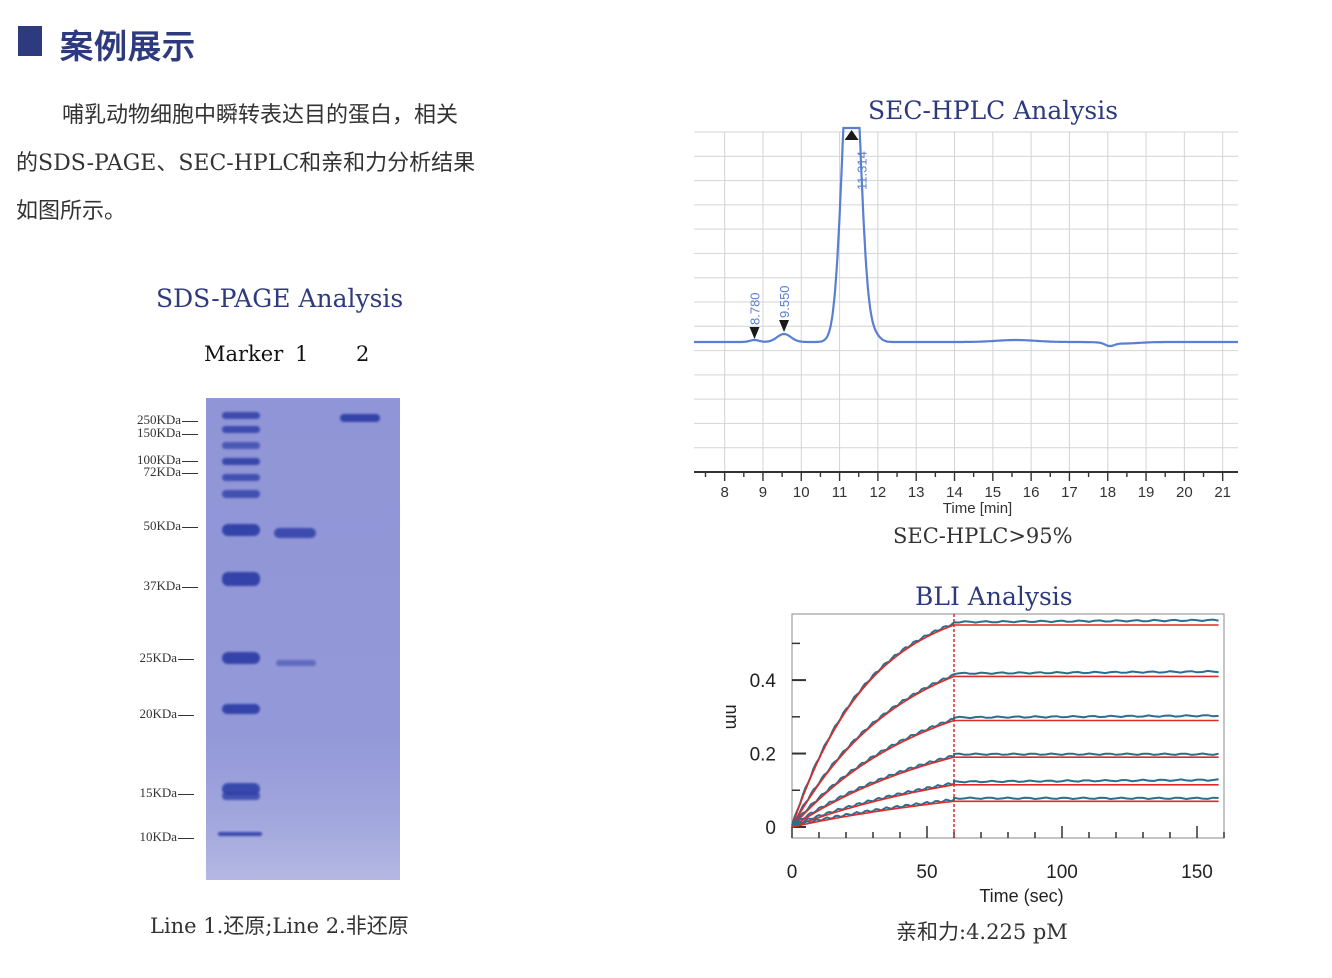  I want to click on hplc-x-tick-label: 16, so click(1031, 492).